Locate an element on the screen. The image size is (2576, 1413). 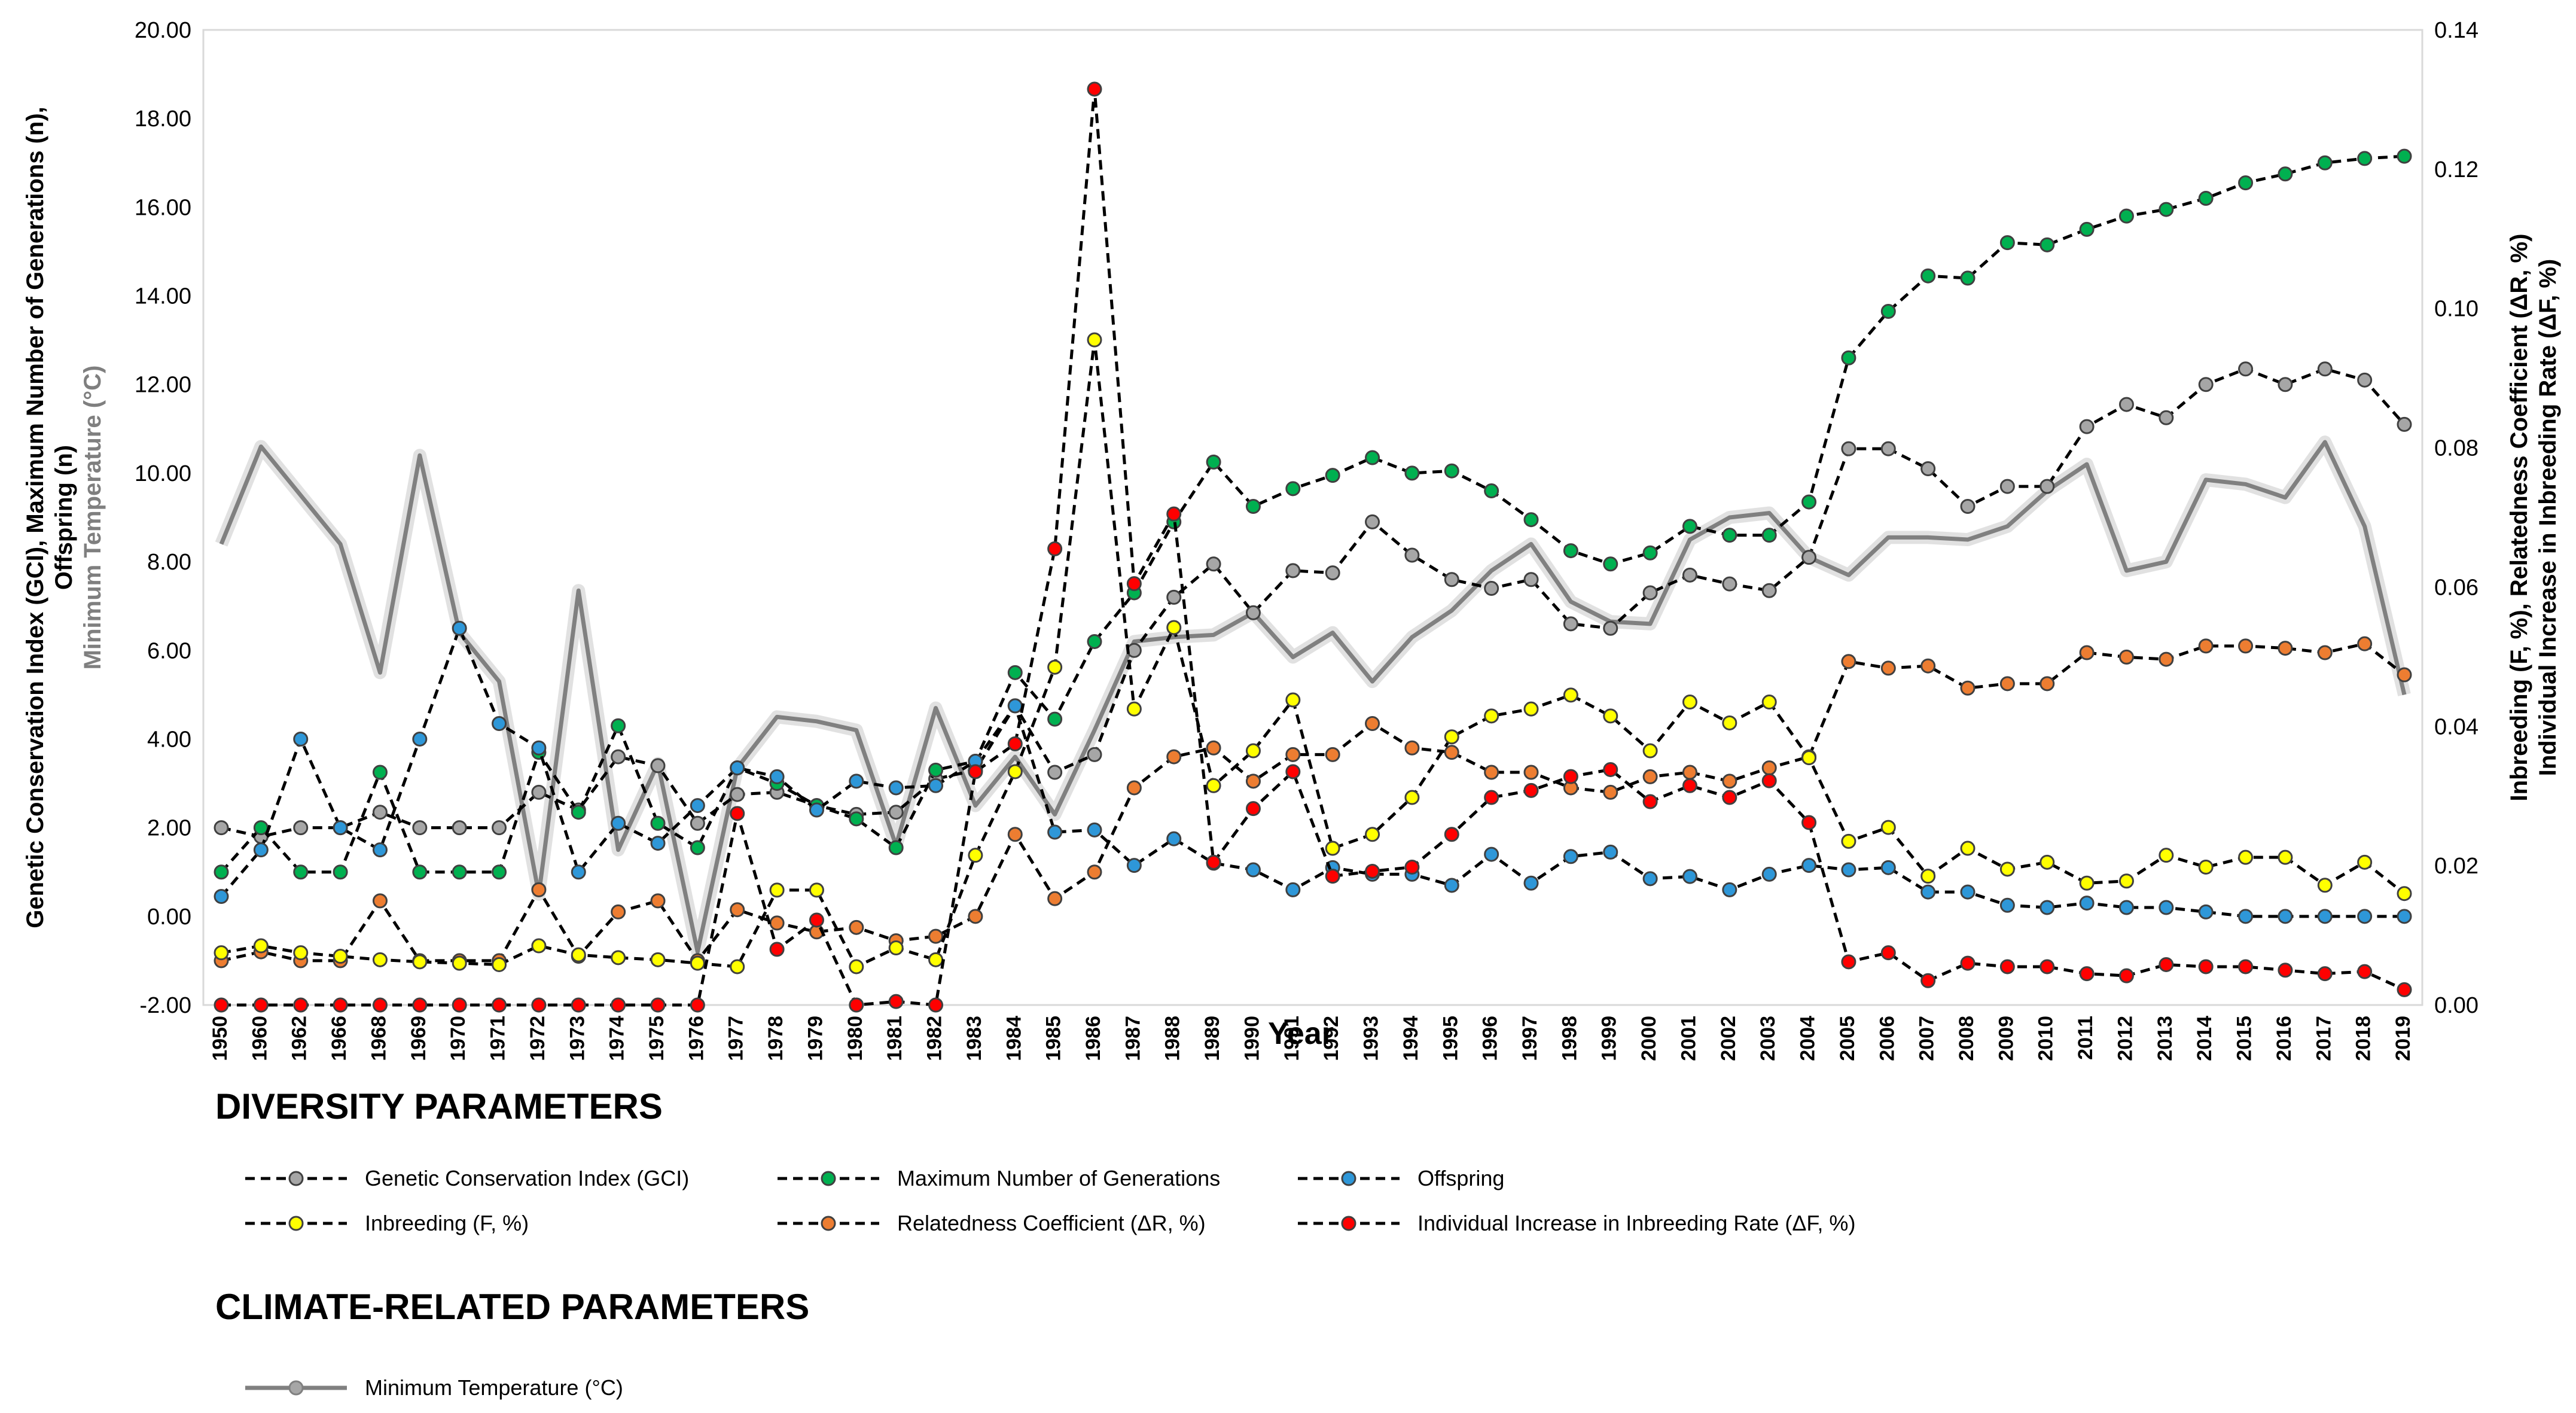
x-tick-label: 2005 is located at coordinates (1848, 1038).